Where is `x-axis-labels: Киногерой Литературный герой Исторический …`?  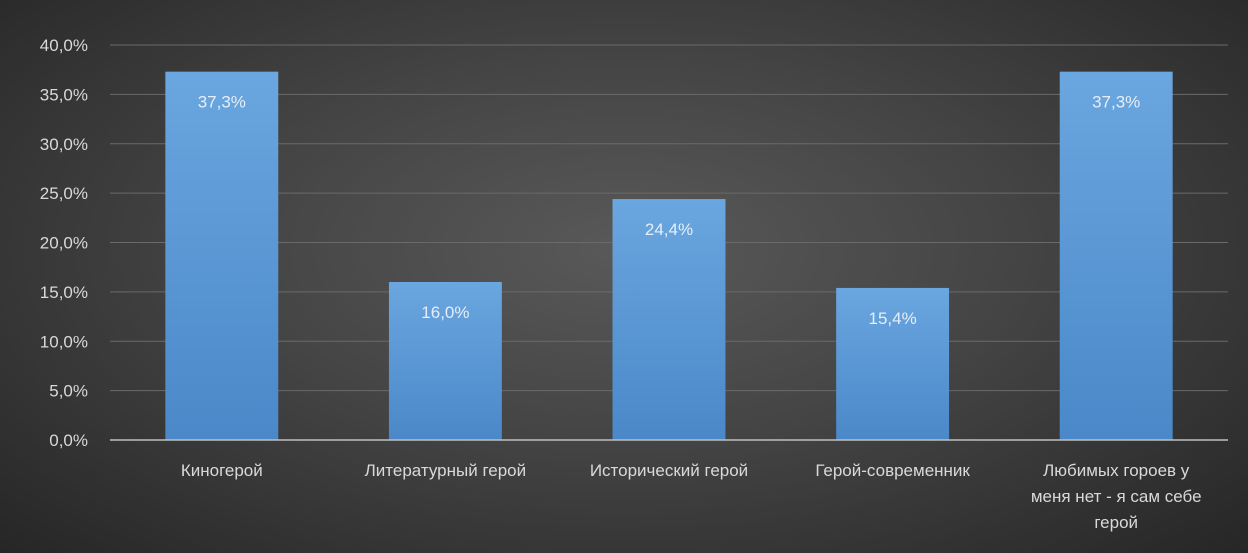 x-axis-labels: Киногерой Литературный герой Исторический … is located at coordinates (691, 496).